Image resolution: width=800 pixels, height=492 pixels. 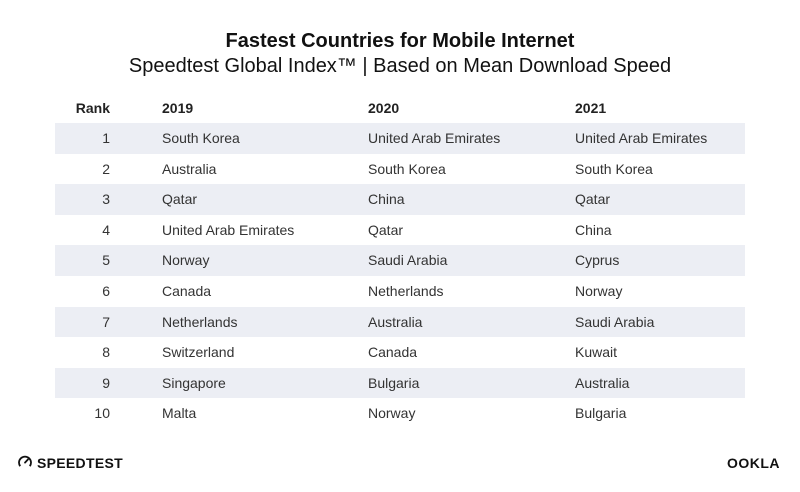 What do you see at coordinates (593, 199) in the screenshot?
I see `country-2021-cell: Qatar` at bounding box center [593, 199].